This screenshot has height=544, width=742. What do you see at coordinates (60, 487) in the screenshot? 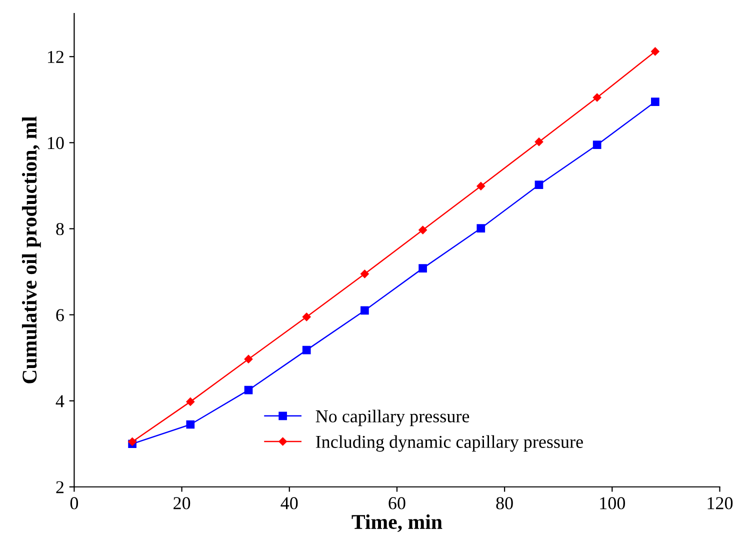
I see `y-tick-label: 2` at bounding box center [60, 487].